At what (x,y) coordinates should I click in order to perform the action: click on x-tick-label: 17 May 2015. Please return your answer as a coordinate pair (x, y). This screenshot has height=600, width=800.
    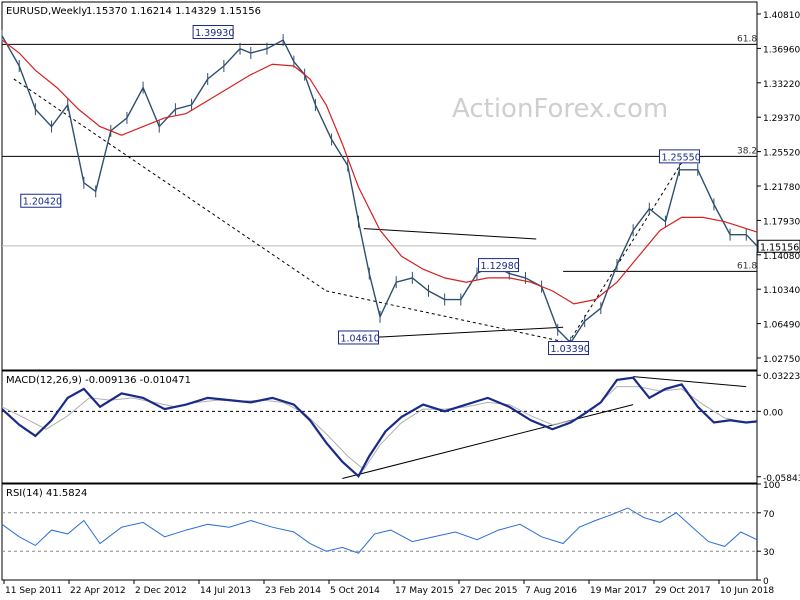
    Looking at the image, I should click on (424, 591).